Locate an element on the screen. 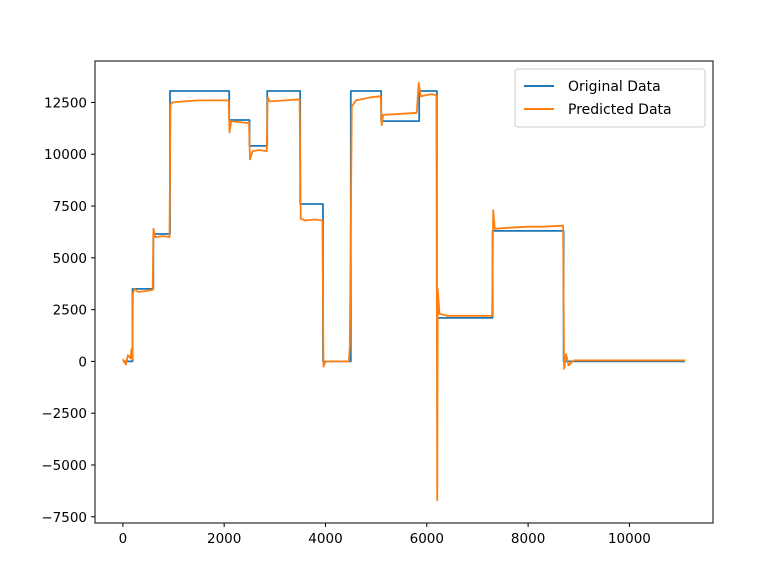 Image resolution: width=784 pixels, height=580 pixels. x-axis: 0 2000 4000 6000 8000 10000 is located at coordinates (385, 535).